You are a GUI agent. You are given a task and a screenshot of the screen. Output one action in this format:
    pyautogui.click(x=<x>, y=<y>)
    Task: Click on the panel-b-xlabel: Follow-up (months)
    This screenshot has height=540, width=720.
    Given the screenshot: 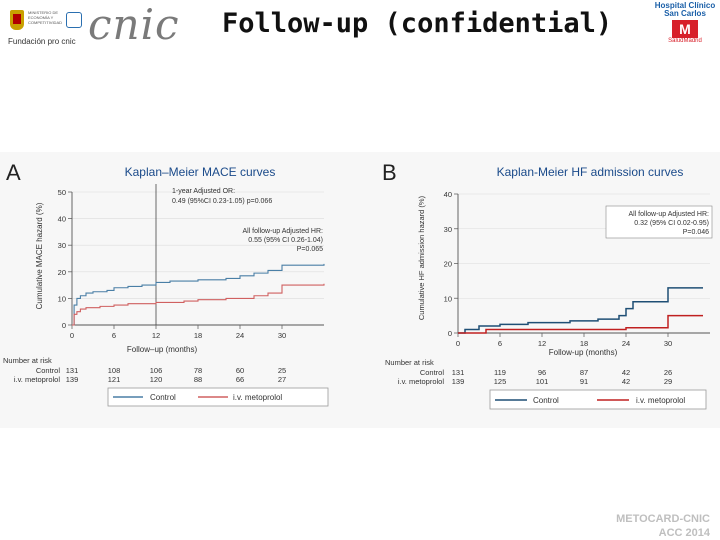 What is the action you would take?
    pyautogui.click(x=583, y=352)
    